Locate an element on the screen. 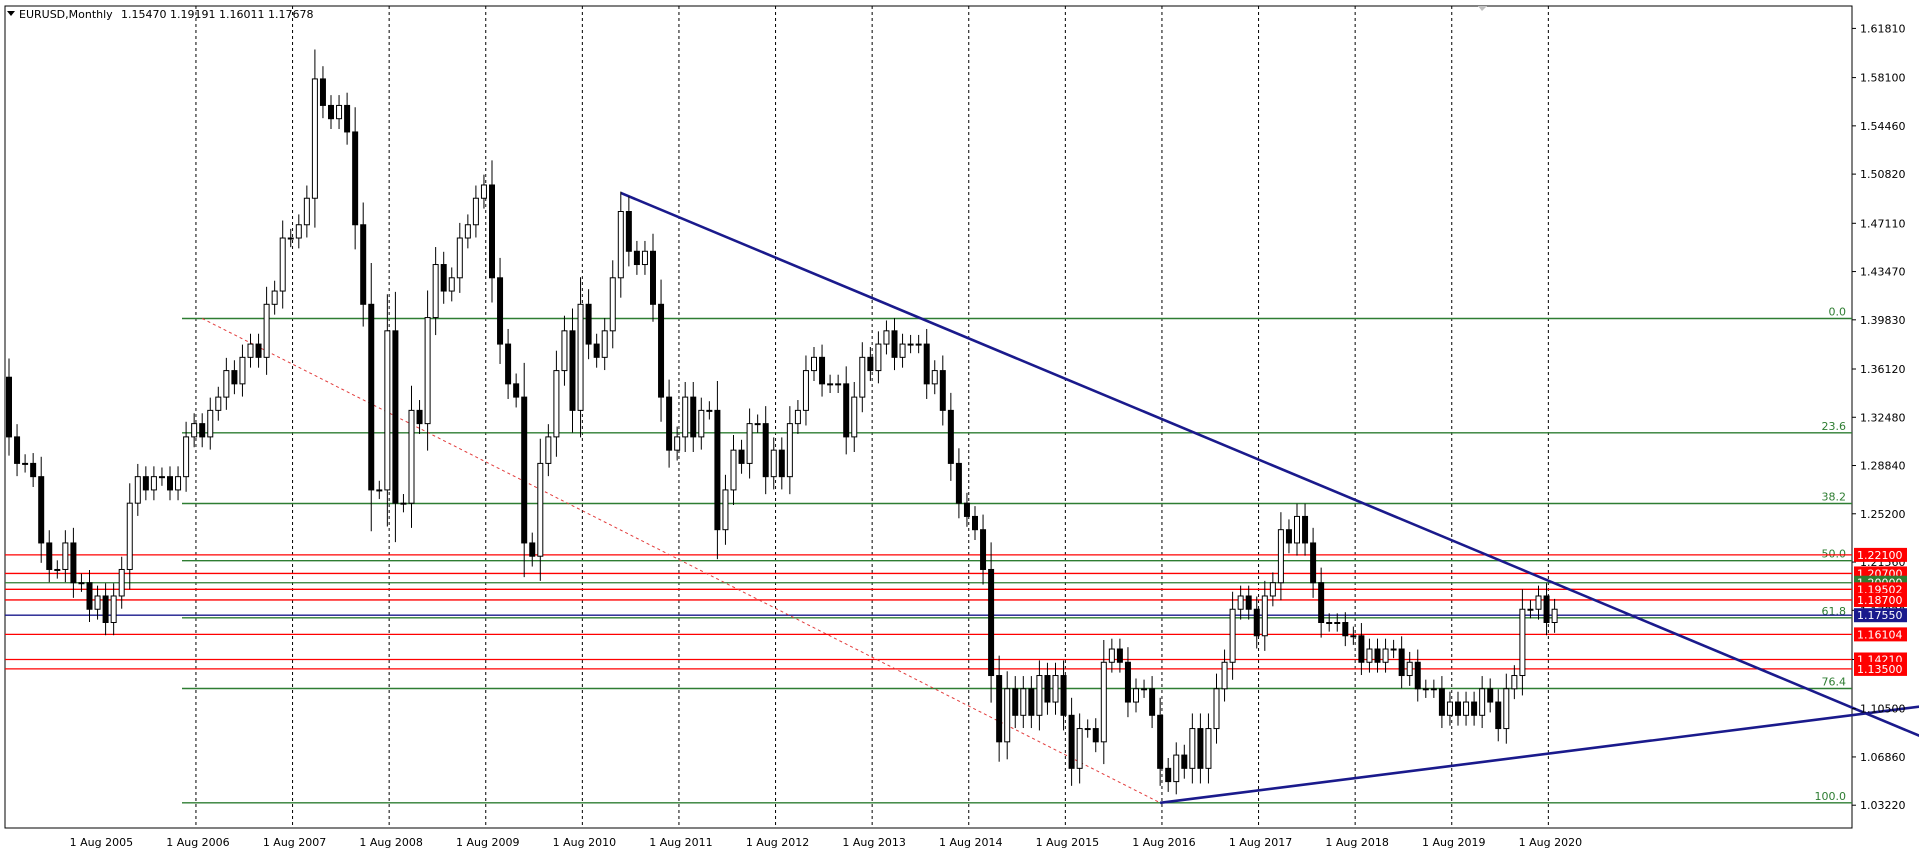  x-tick-label: 1 Aug 2009 is located at coordinates (487, 842).